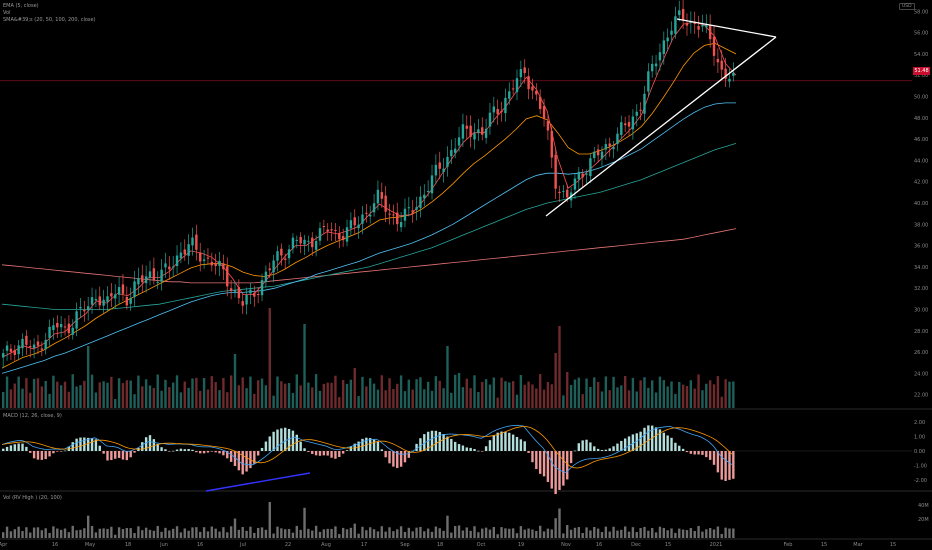  I want to click on time-tick-label: Feb, so click(788, 545).